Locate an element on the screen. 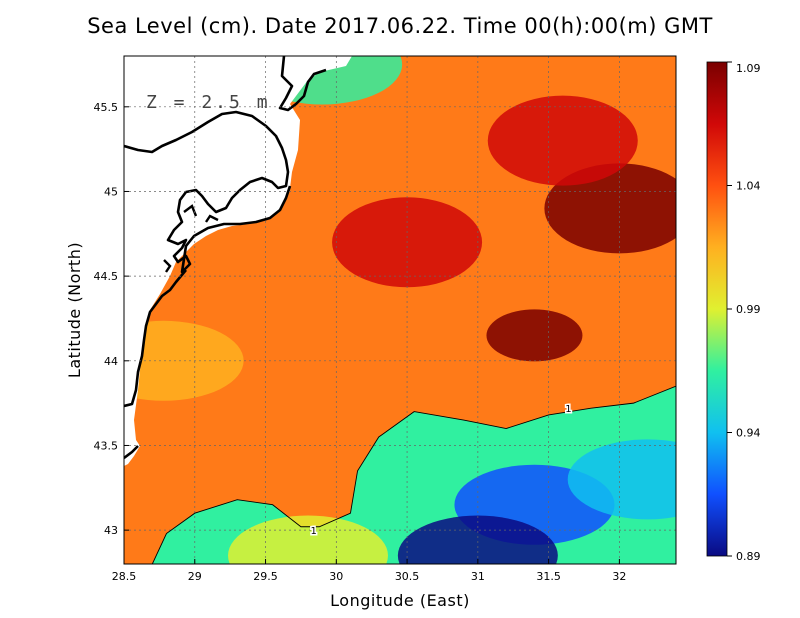 The height and width of the screenshot is (618, 800). depth-annotation: Z = 2.5 m is located at coordinates (208, 102).